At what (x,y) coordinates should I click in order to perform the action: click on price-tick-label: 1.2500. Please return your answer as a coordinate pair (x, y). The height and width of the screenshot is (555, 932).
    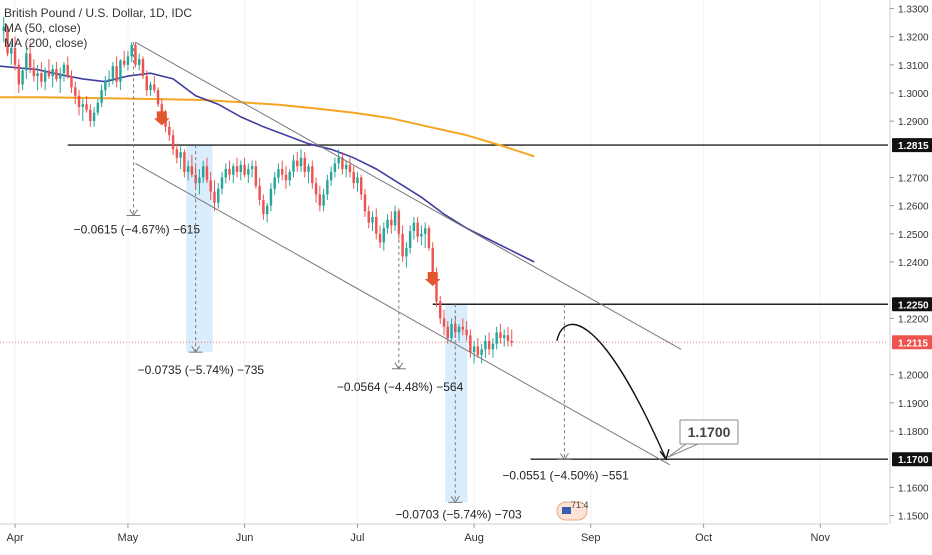
    Looking at the image, I should click on (913, 235).